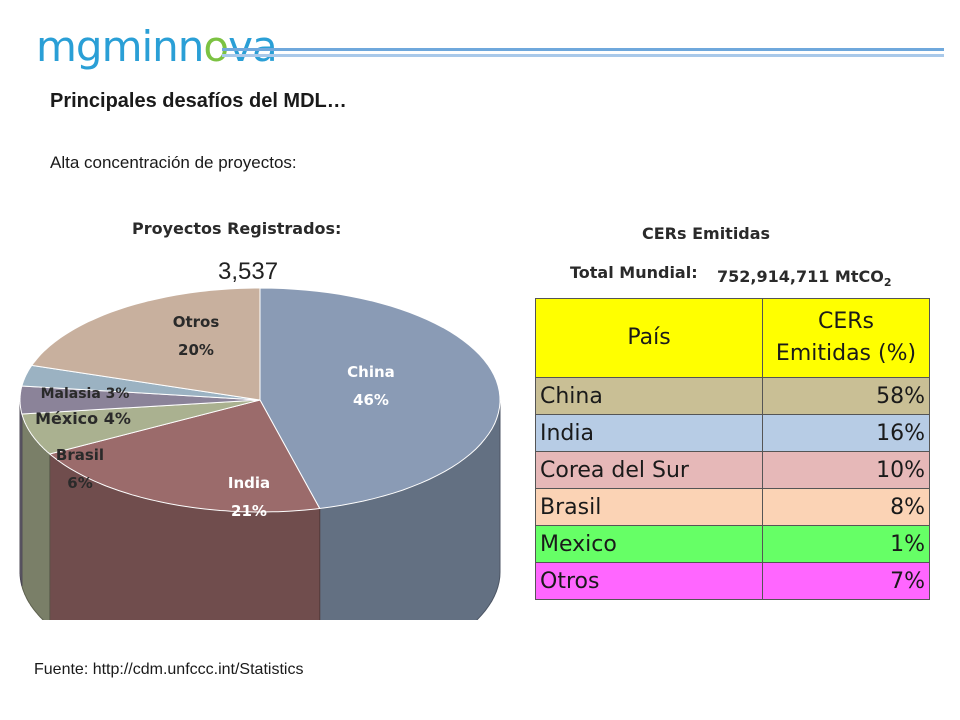  Describe the element at coordinates (248, 271) in the screenshot. I see `pie-chart-total: 3,537` at that location.